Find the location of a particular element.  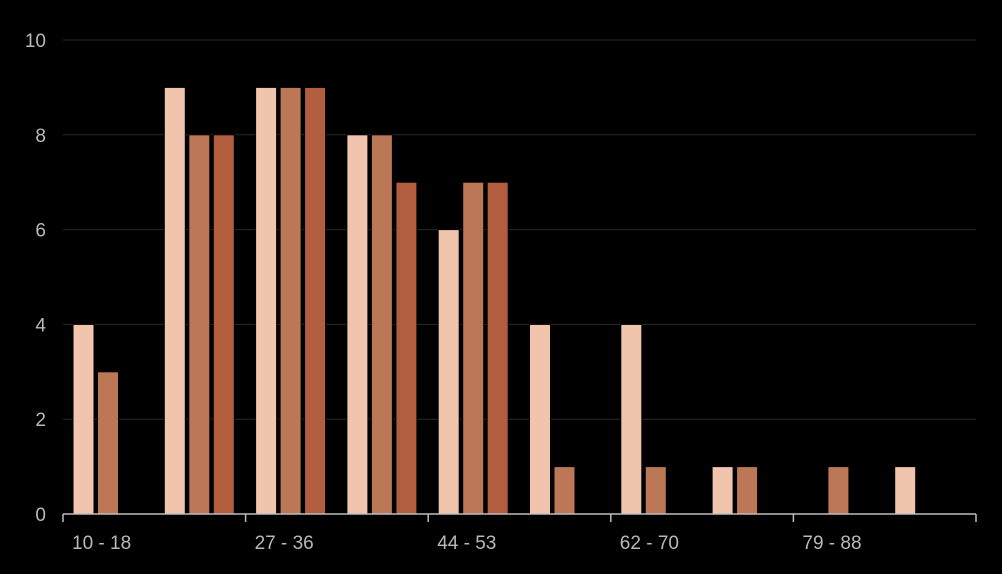

x-tick-label: 79 - 88 is located at coordinates (831, 543).